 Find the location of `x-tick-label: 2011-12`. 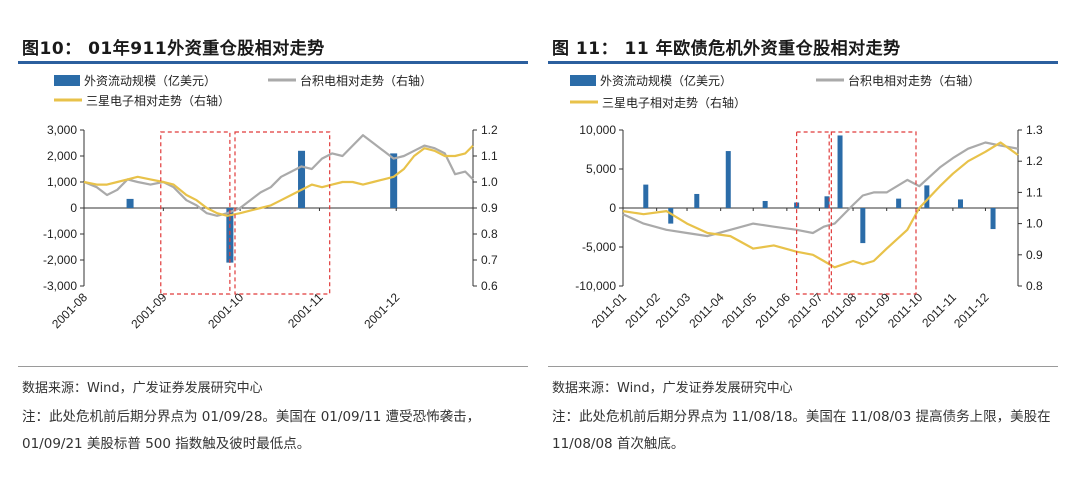

x-tick-label: 2011-12 is located at coordinates (971, 310).